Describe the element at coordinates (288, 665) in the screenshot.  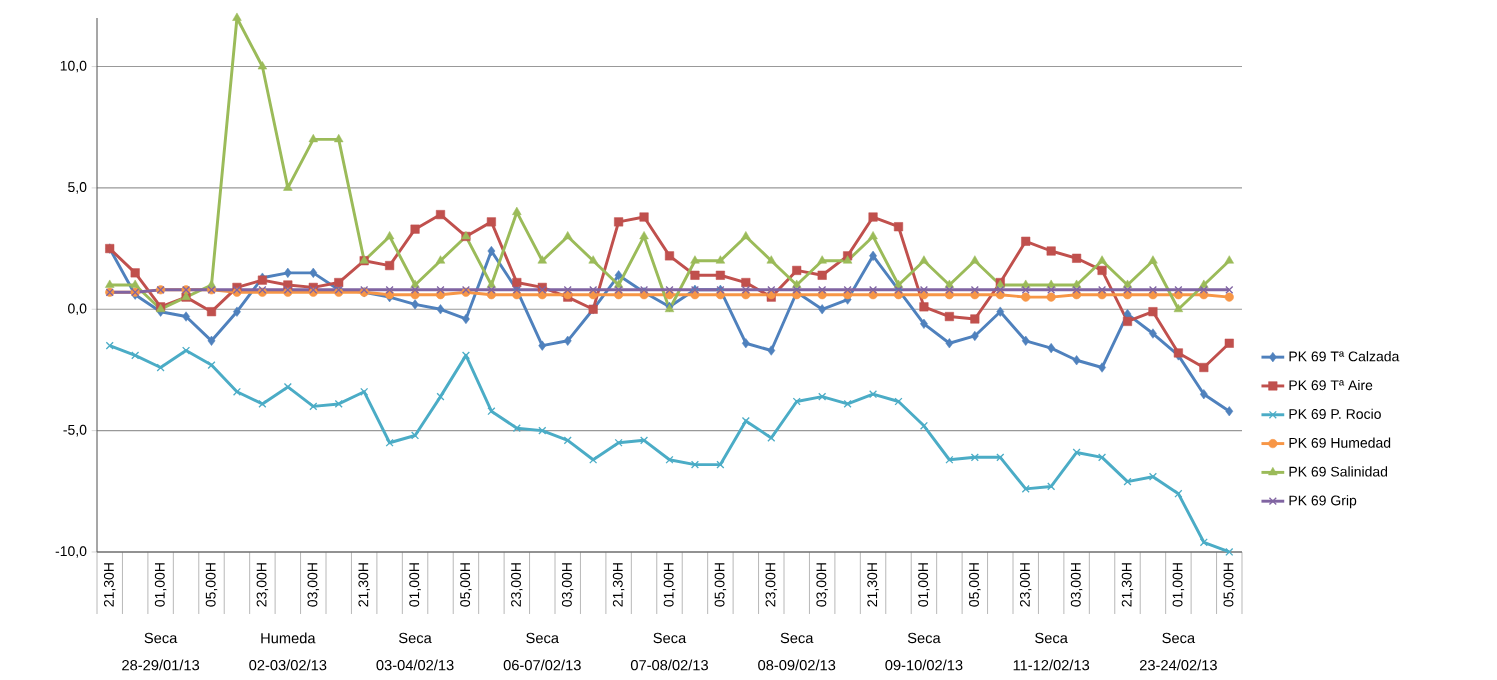
I see `text: 02-03/02/13` at that location.